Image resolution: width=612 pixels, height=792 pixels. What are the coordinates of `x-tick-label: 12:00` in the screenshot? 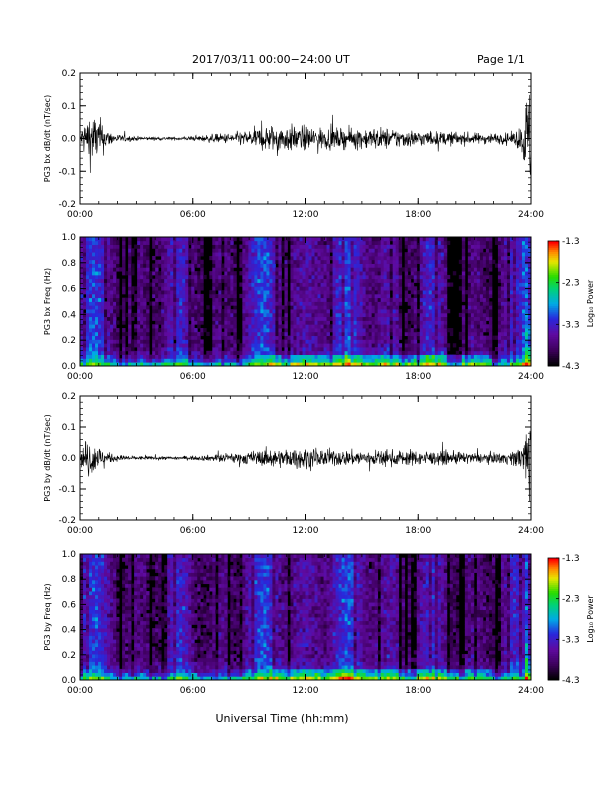 It's located at (306, 377).